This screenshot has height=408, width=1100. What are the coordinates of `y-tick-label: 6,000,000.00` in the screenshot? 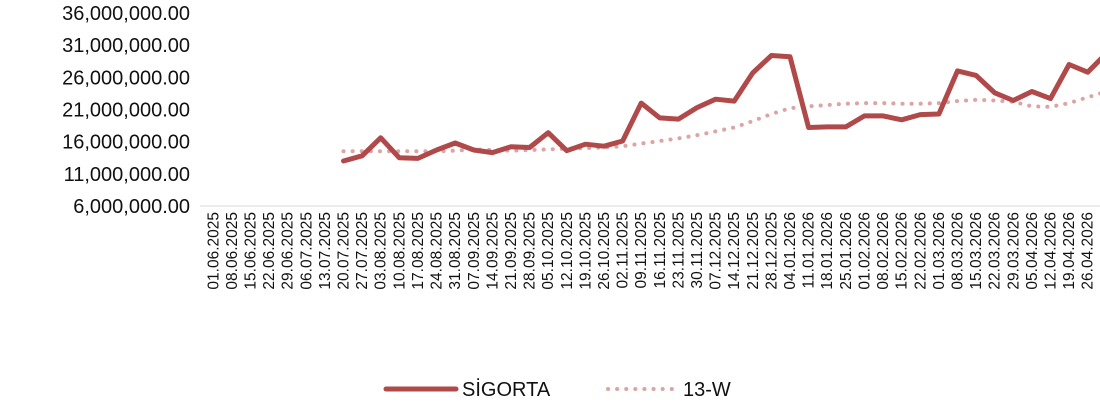 It's located at (131, 207).